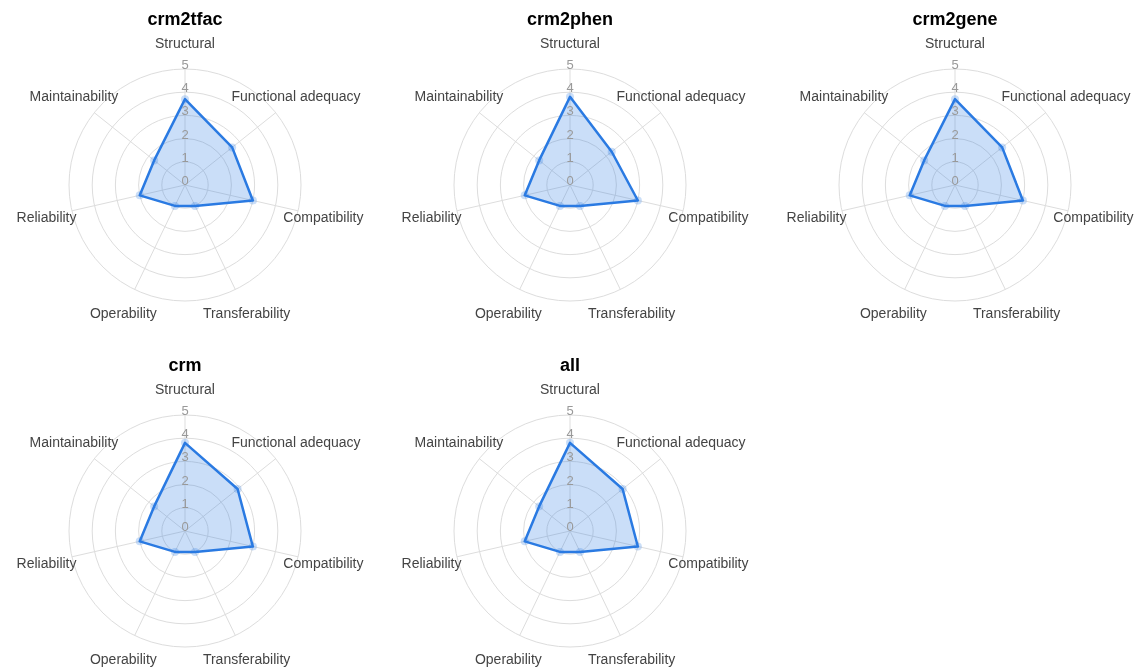  Describe the element at coordinates (570, 365) in the screenshot. I see `chart-title: all` at that location.